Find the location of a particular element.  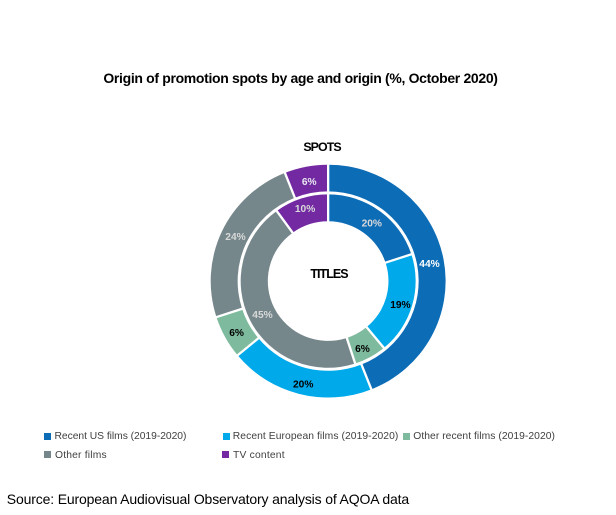

svg-text: 45% is located at coordinates (262, 315).